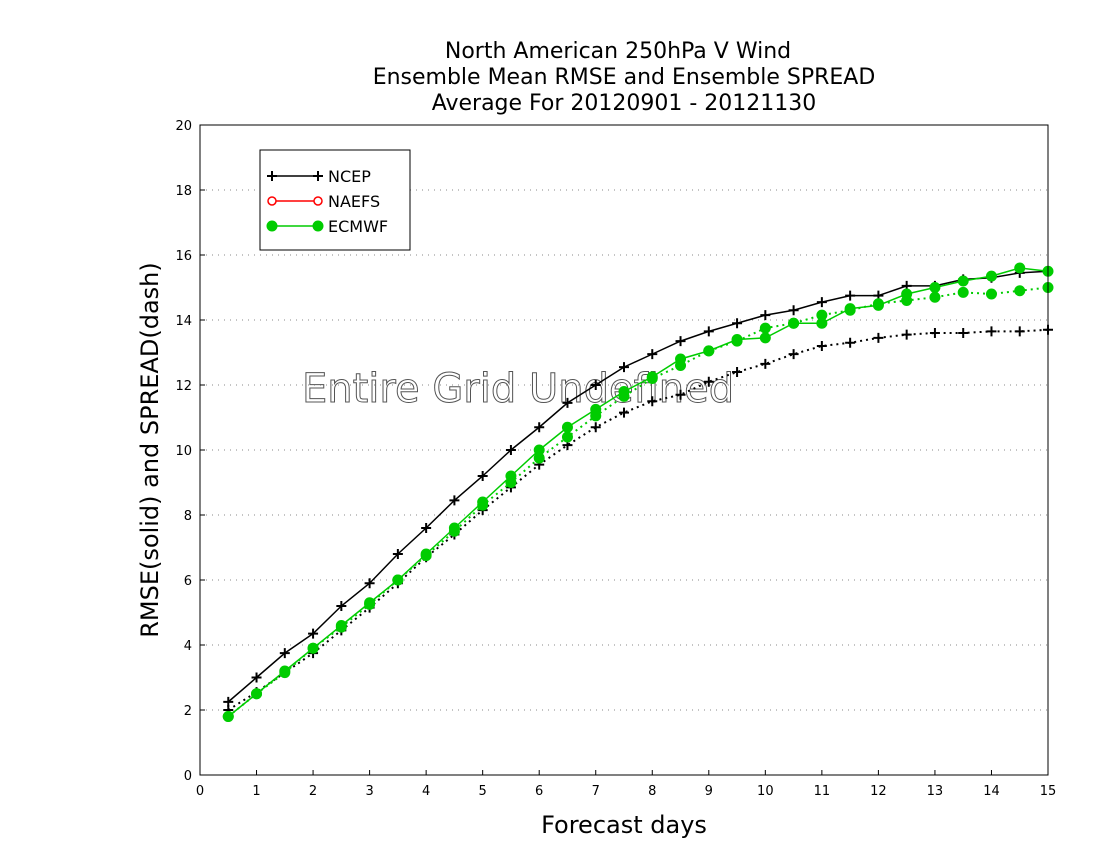 This screenshot has height=850, width=1100. What do you see at coordinates (822, 791) in the screenshot?
I see `x-tick-label: 11` at bounding box center [822, 791].